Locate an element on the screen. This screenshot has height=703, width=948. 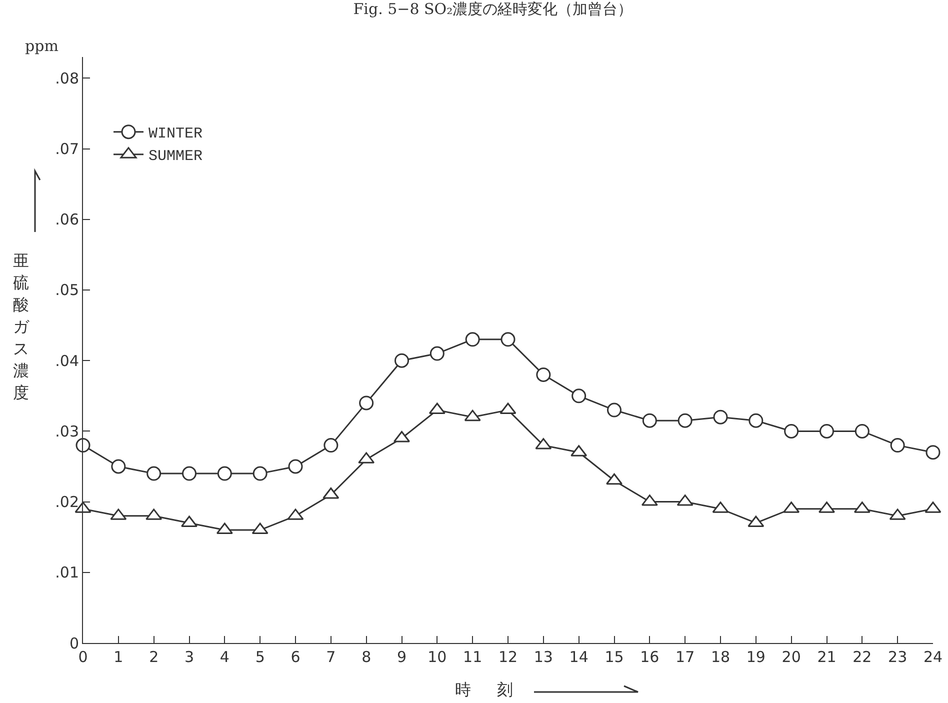
x-tick-label: 10 is located at coordinates (437, 657).